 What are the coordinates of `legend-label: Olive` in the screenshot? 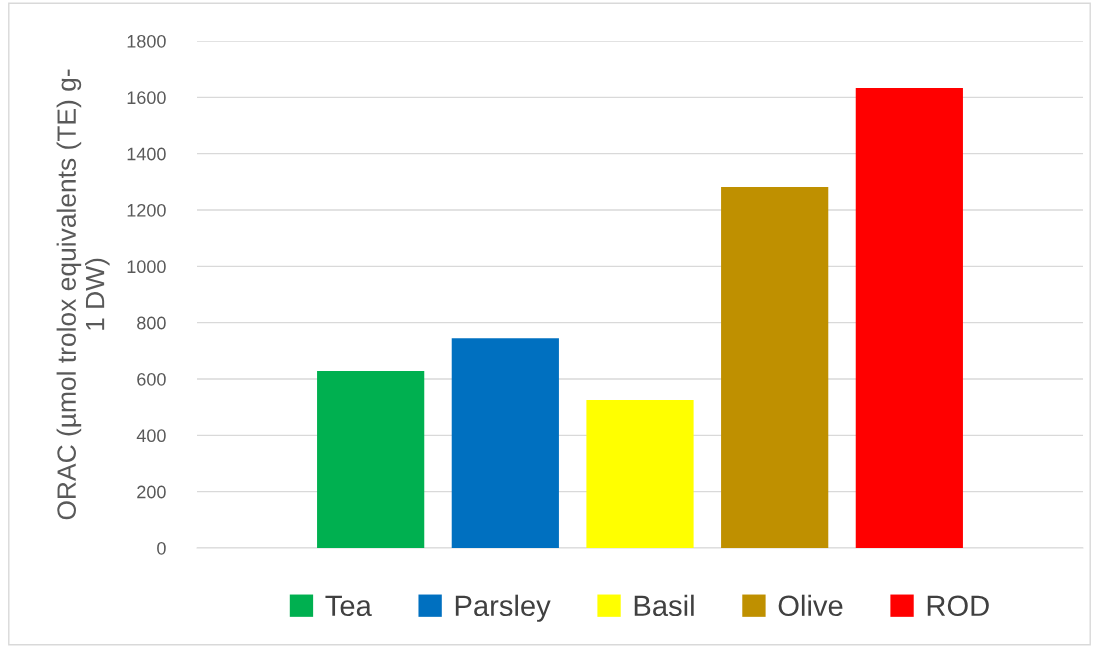 It's located at (810, 605).